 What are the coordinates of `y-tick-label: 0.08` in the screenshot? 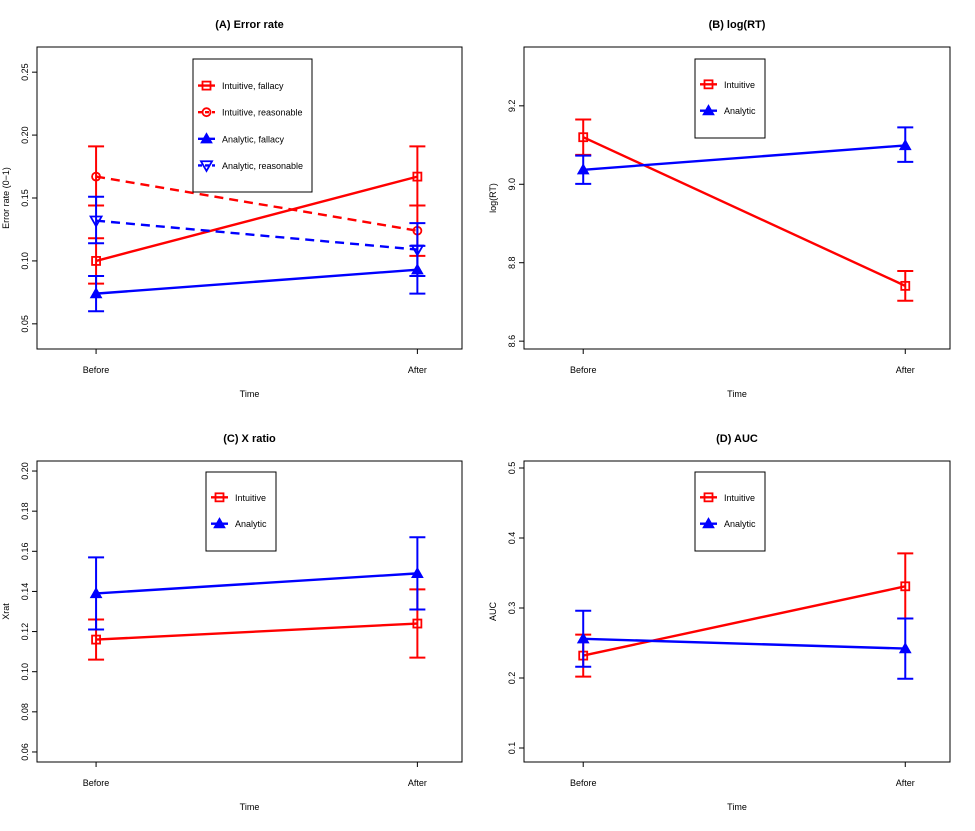 It's located at (25, 712).